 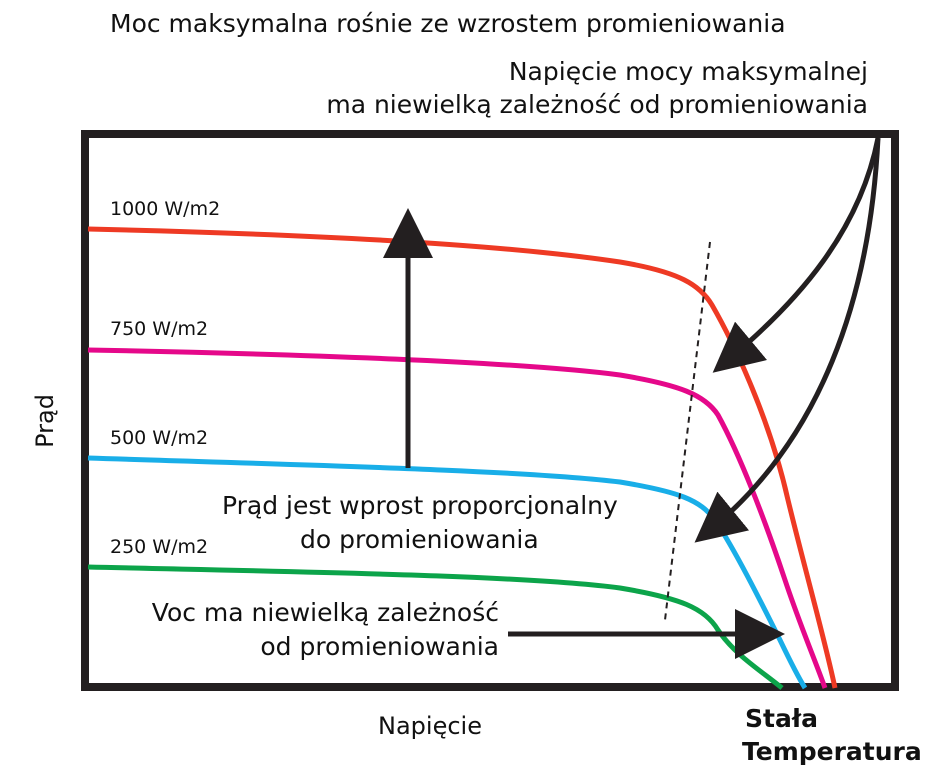 What do you see at coordinates (44, 421) in the screenshot?
I see `y-axis-label: Prąd` at bounding box center [44, 421].